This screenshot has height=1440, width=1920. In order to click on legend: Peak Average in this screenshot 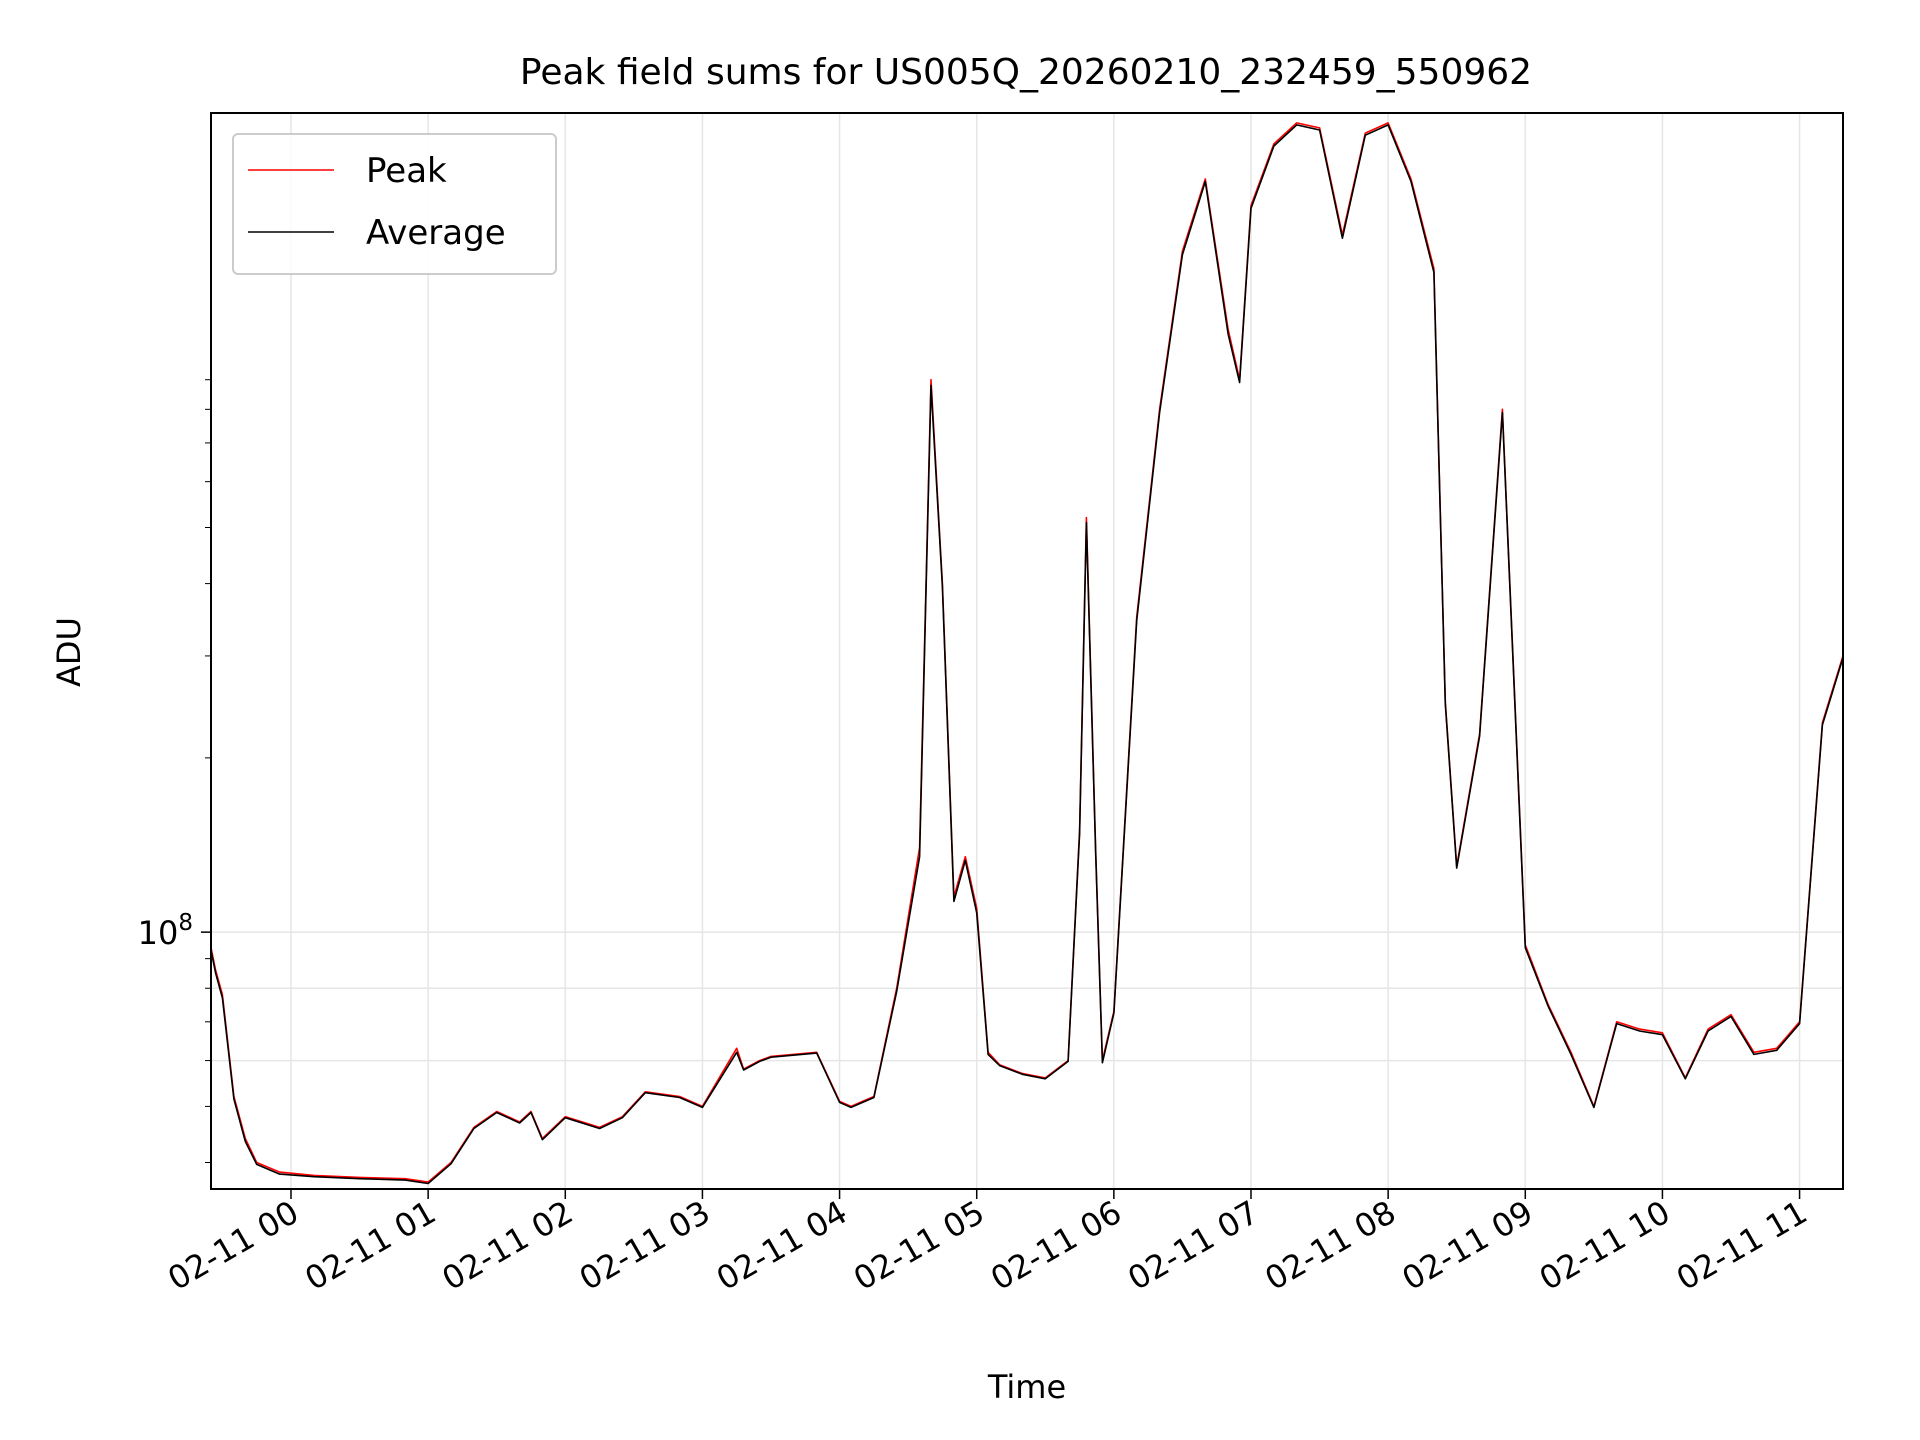, I will do `click(394, 204)`.